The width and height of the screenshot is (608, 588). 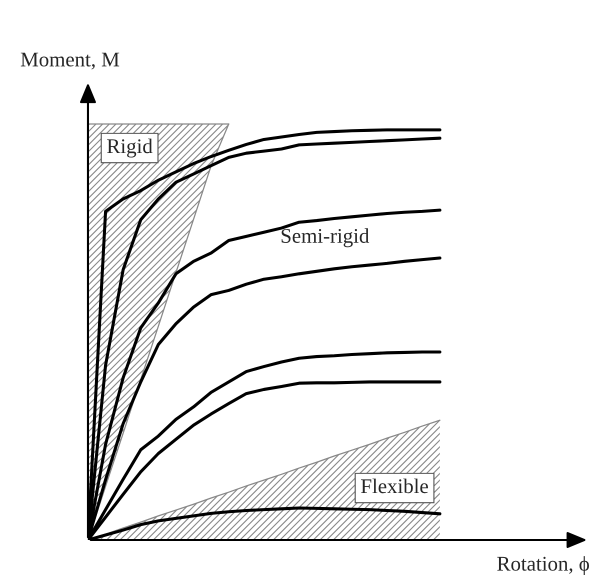 I want to click on x-axis-title: Rotation, ϕ, so click(x=543, y=566).